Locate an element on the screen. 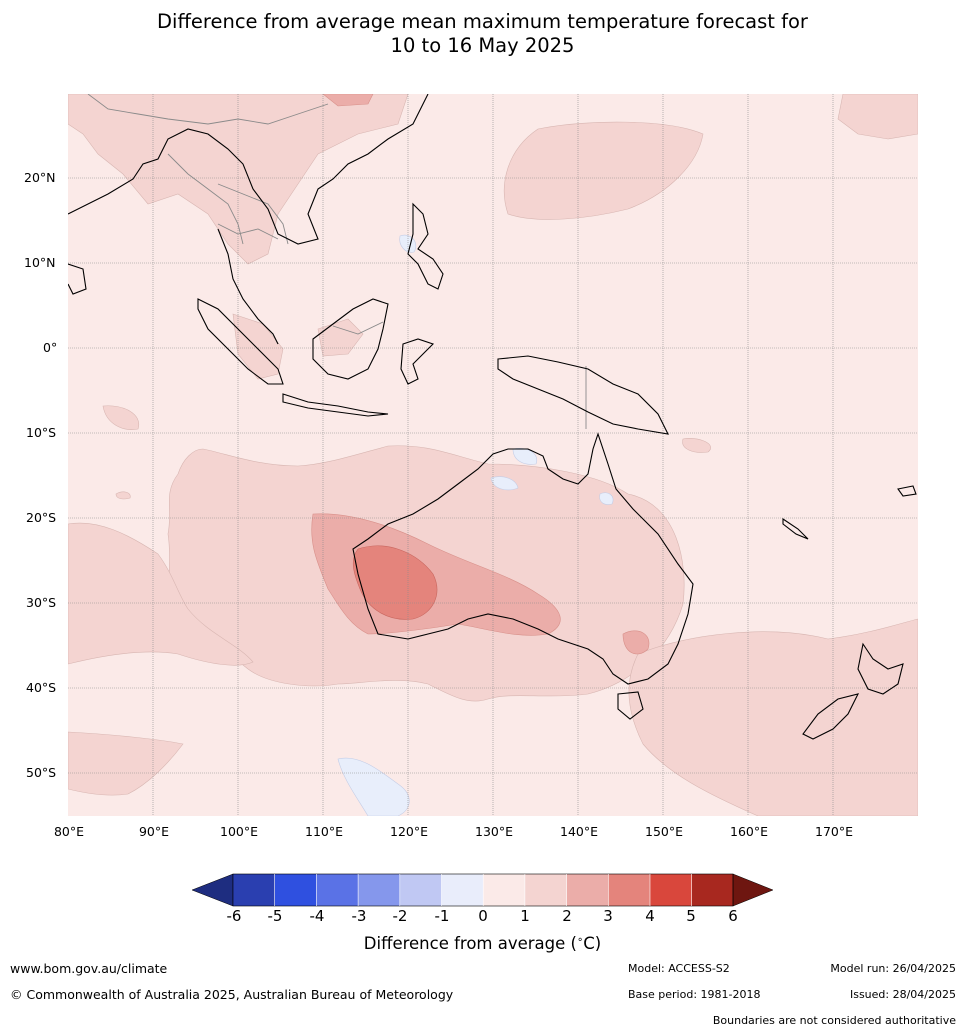  lon-label-140e: 140°E is located at coordinates (579, 831).